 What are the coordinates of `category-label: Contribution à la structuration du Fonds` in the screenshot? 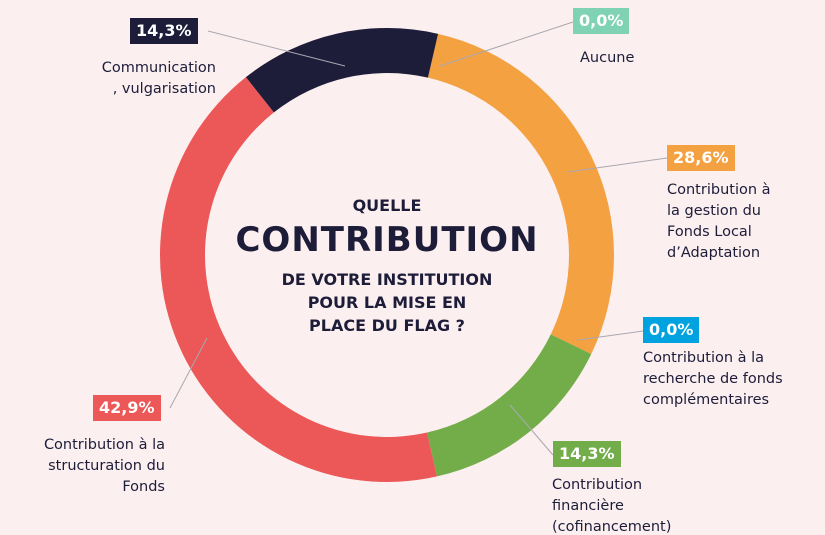 It's located at (104, 466).